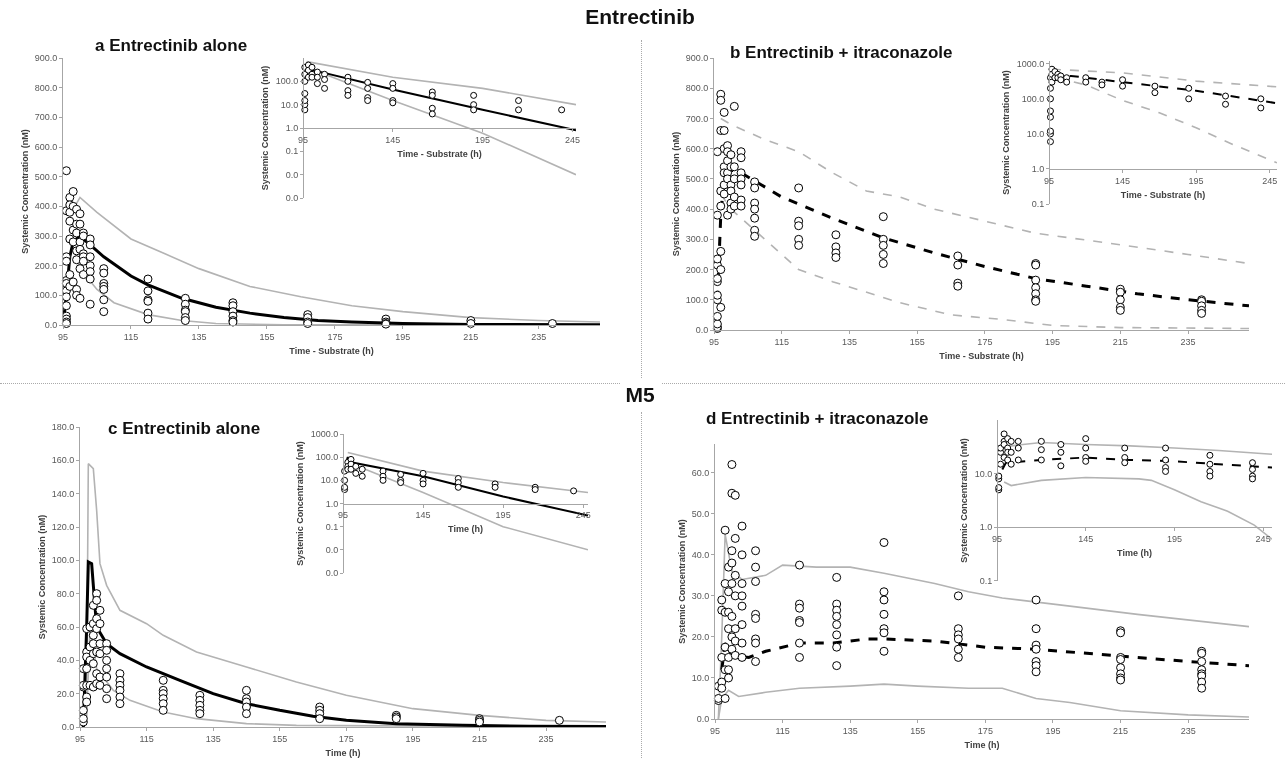  What do you see at coordinates (184, 428) in the screenshot?
I see `chart-title: c Entrectinib alone` at bounding box center [184, 428].